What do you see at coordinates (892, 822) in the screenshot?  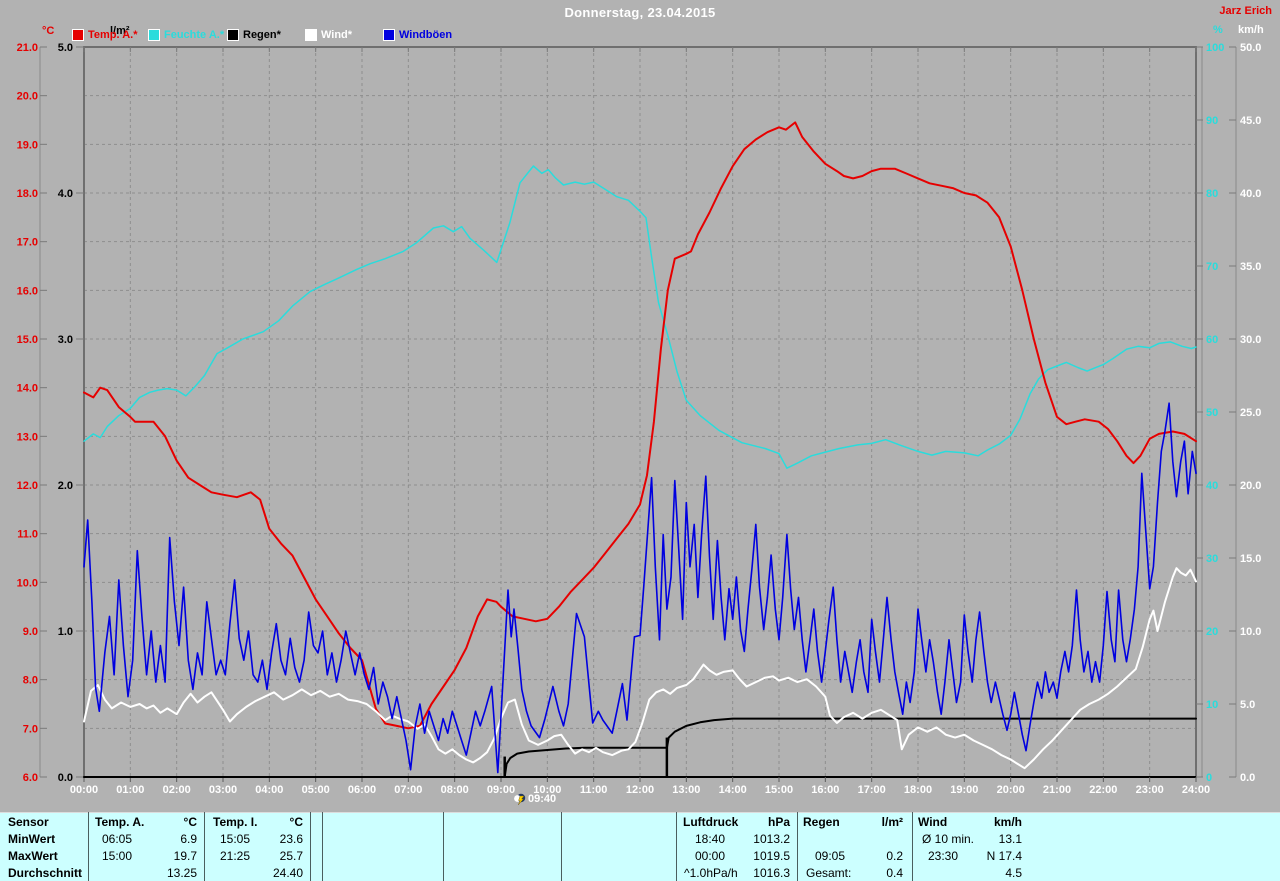 I see `col-rain-unit: l/m²` at bounding box center [892, 822].